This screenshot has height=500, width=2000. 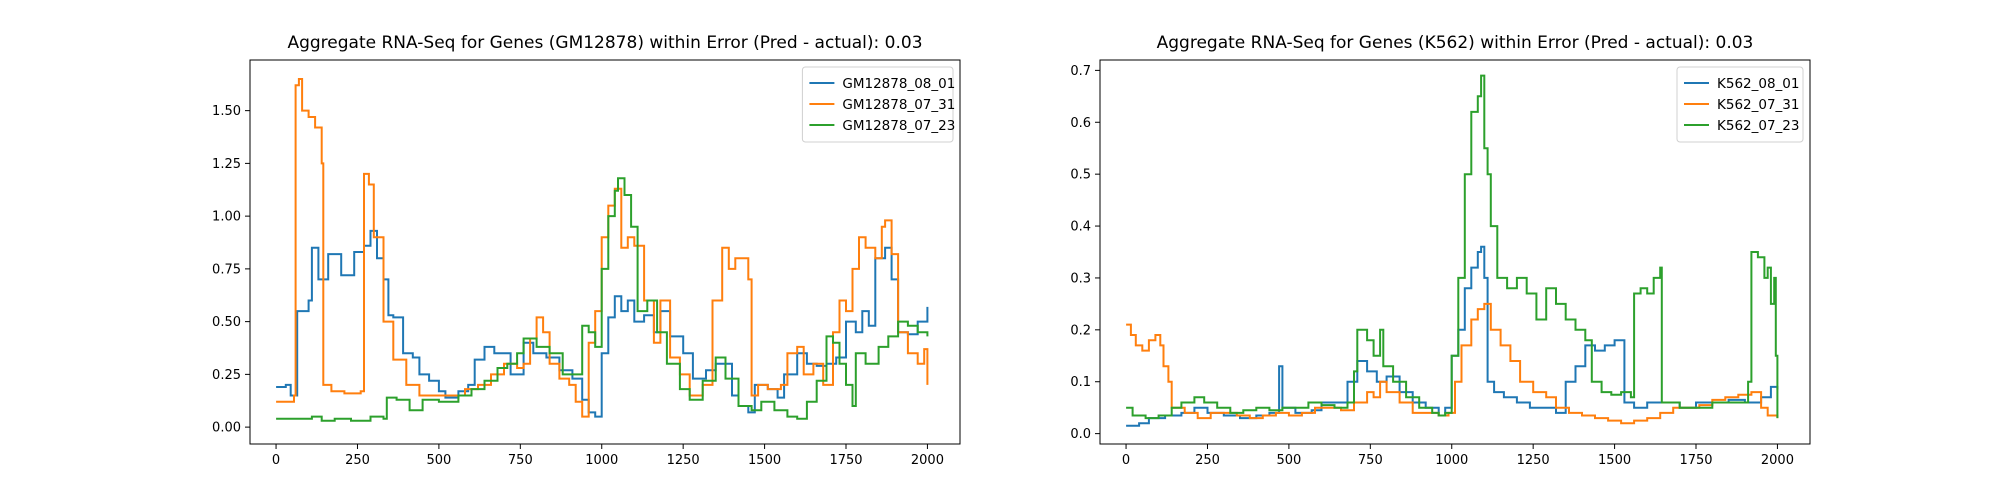 I want to click on y-tick-label: 0.25, so click(x=226, y=375).